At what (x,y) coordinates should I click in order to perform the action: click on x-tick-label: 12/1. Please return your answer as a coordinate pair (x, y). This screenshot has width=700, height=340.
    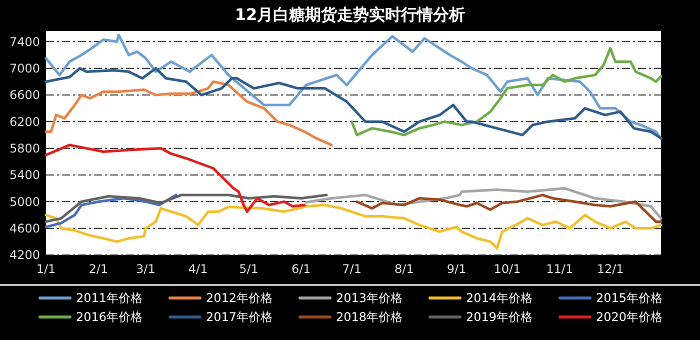
    Looking at the image, I should click on (610, 269).